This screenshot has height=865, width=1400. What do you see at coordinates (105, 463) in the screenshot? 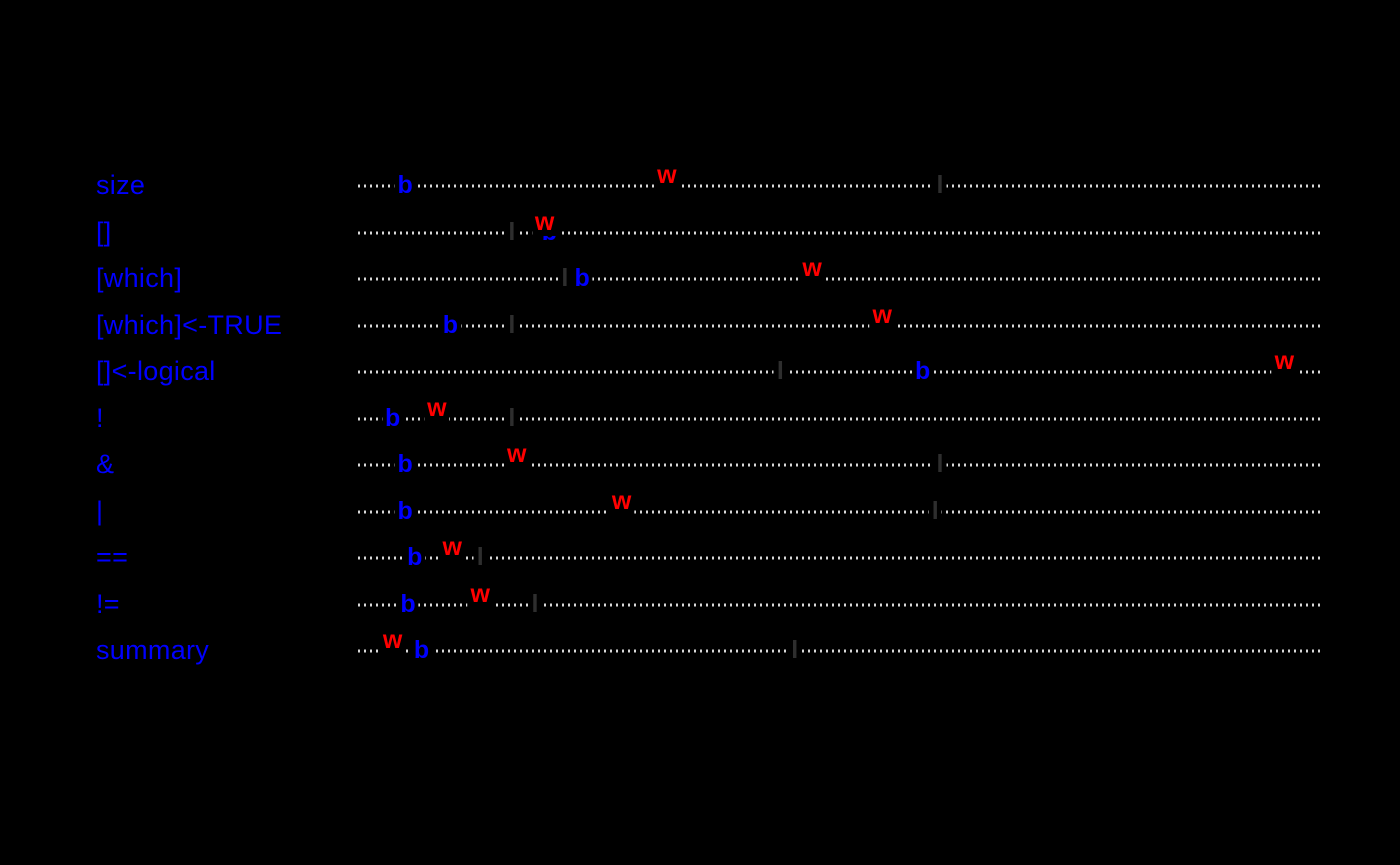
I see `row-label: &` at bounding box center [105, 463].